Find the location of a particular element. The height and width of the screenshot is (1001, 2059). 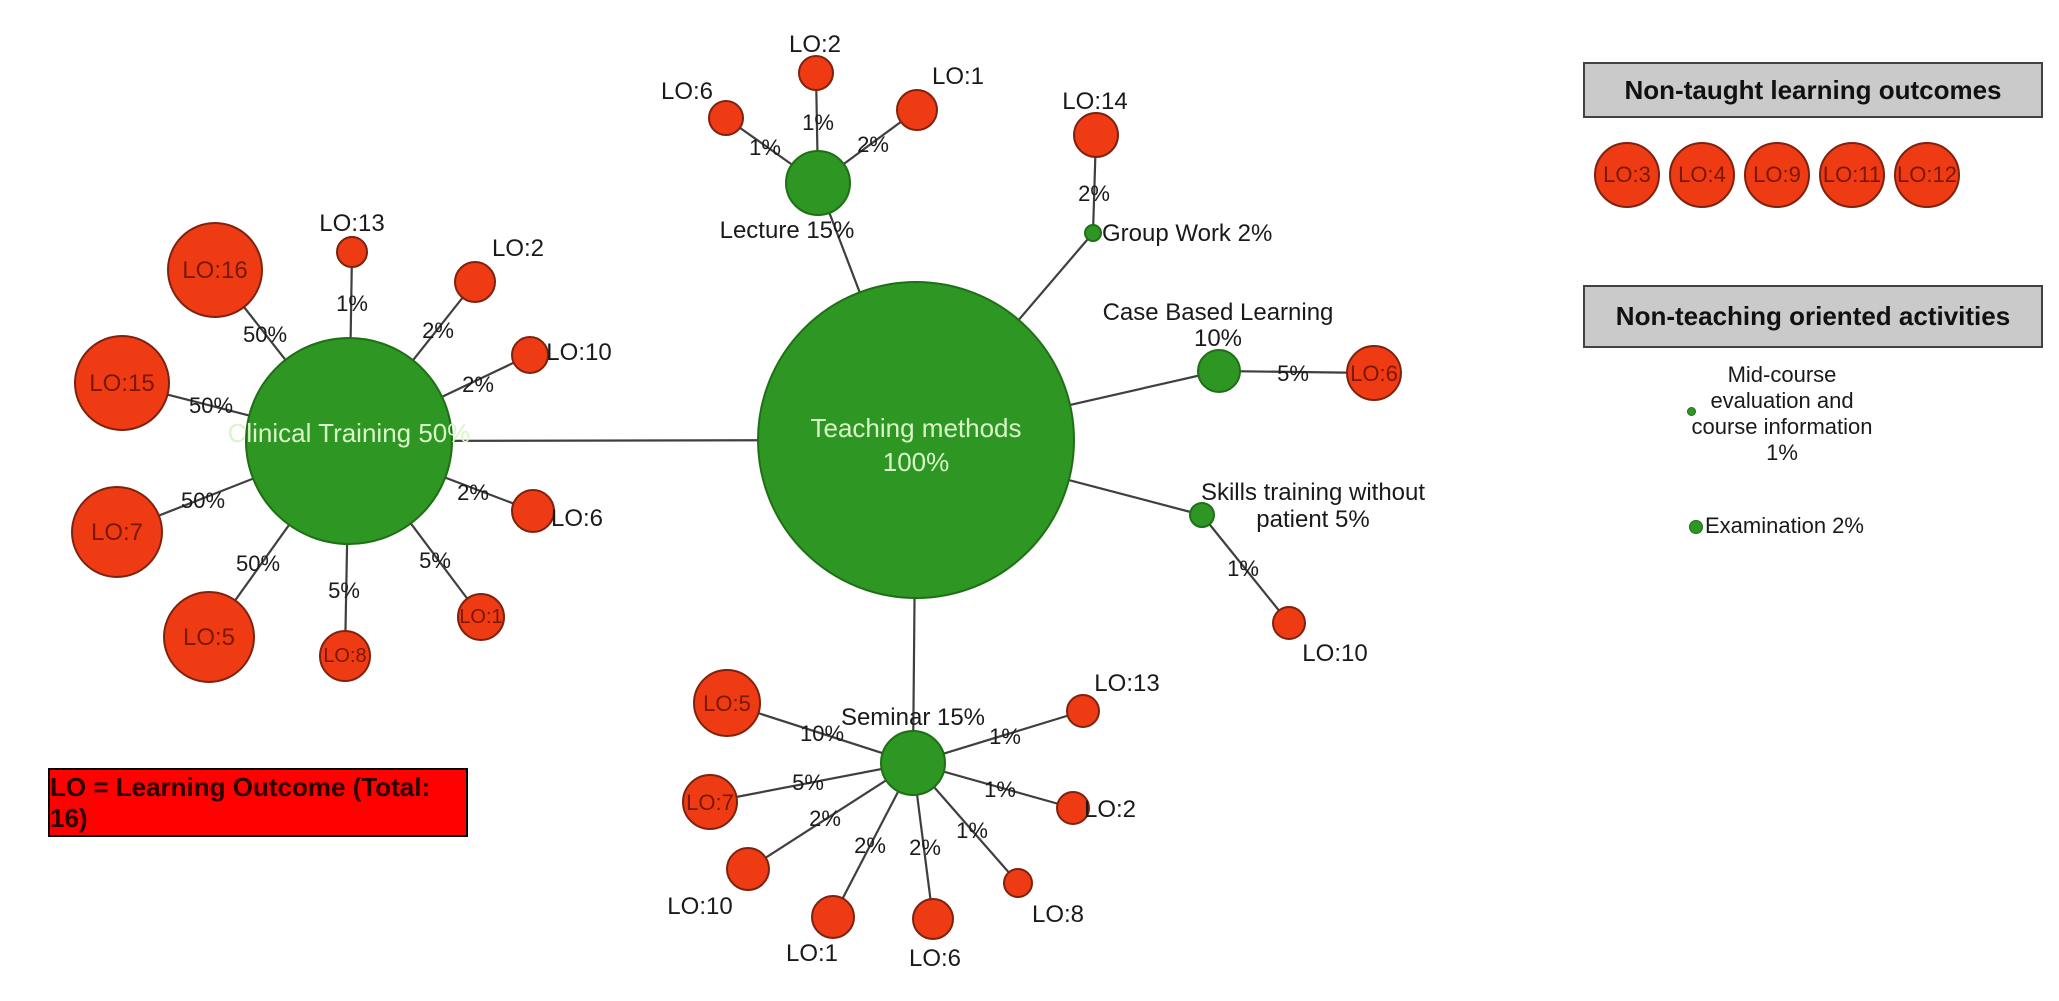

non-teaching-activities-header: Non-teaching oriented activities is located at coordinates (1813, 316).